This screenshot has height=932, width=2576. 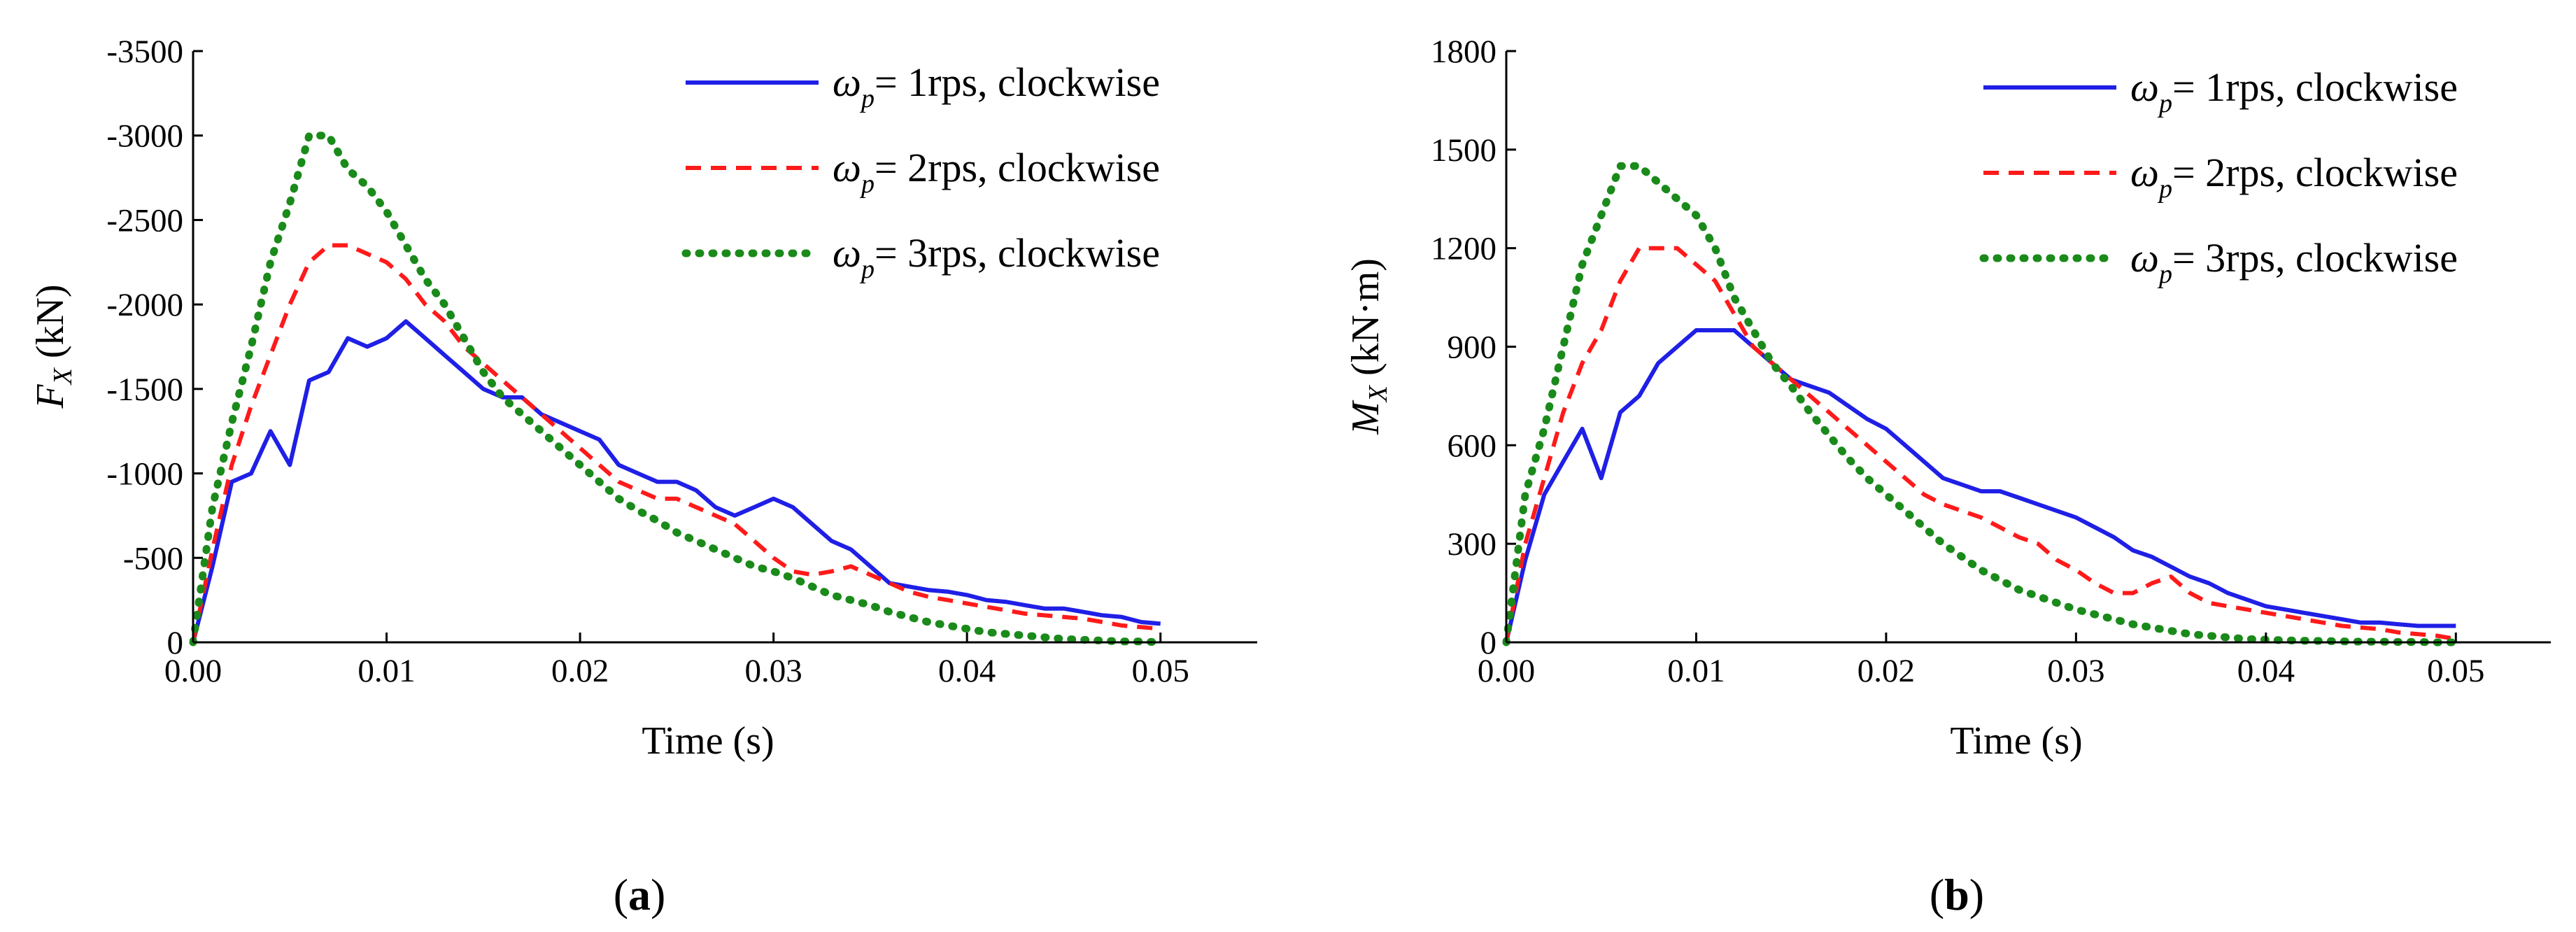 I want to click on panel-b-y-tick-label: 600, so click(x=1472, y=446).